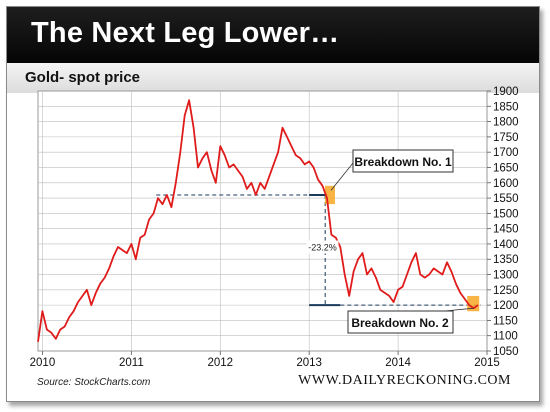  Describe the element at coordinates (342, 176) in the screenshot. I see `breakdown-1-leader` at that location.